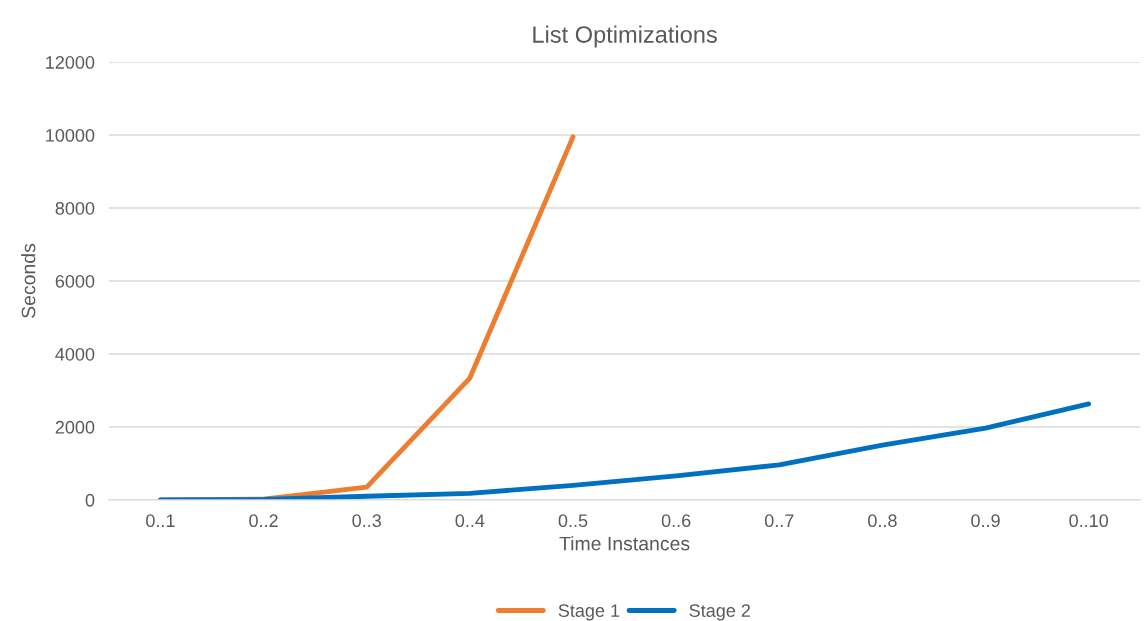  Describe the element at coordinates (719, 612) in the screenshot. I see `legend-label: Stage 2` at that location.